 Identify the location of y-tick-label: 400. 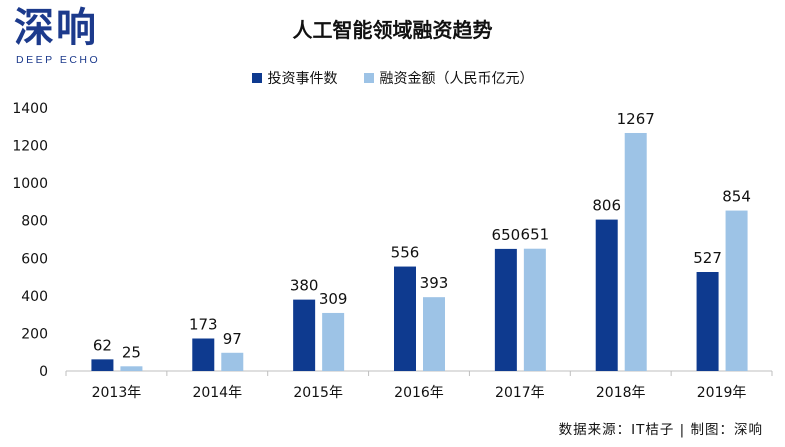
(34, 297).